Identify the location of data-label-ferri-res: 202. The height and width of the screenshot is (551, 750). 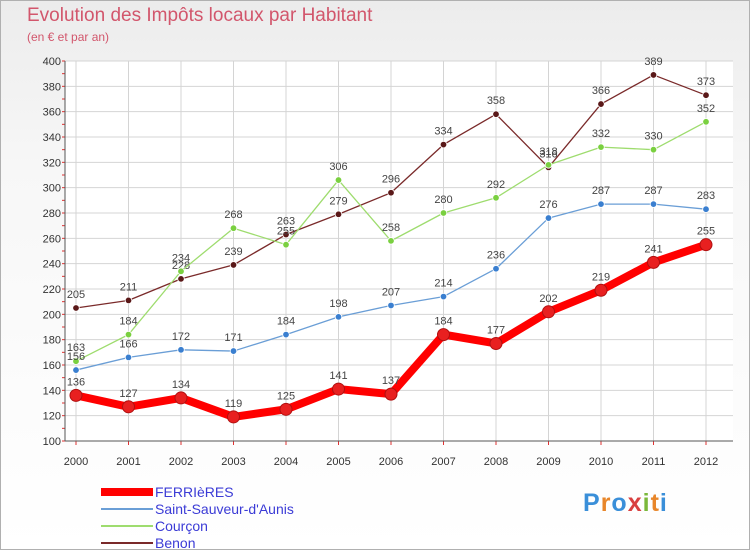
(548, 299).